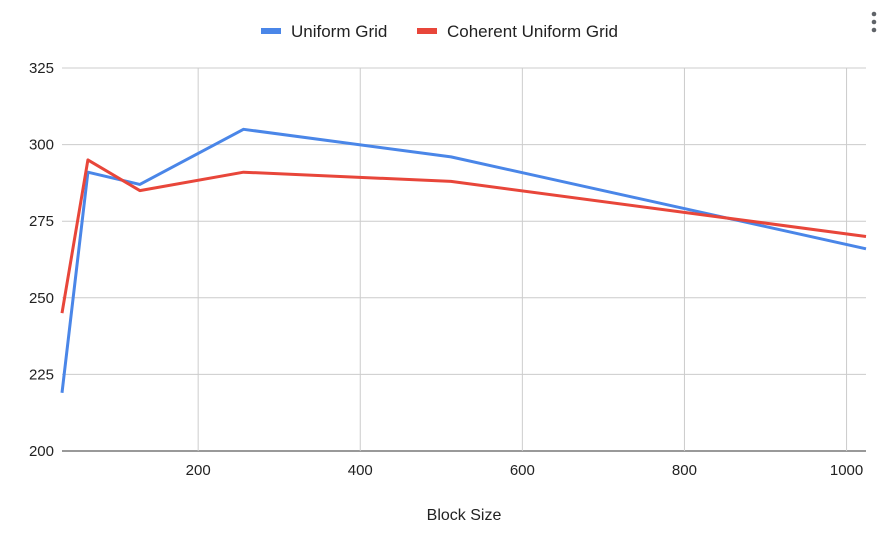 The height and width of the screenshot is (543, 889). Describe the element at coordinates (41, 298) in the screenshot. I see `y-tick-label: 250` at that location.